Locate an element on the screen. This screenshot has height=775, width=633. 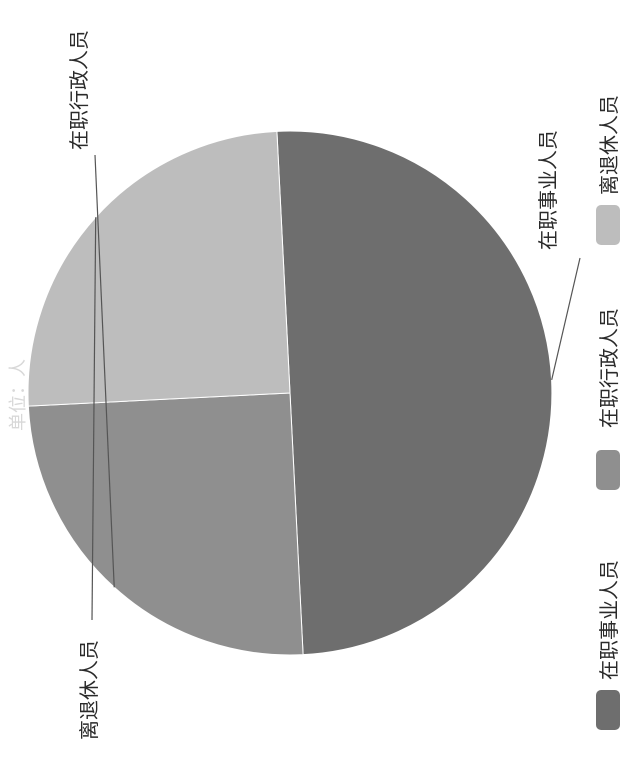
unit-label: 单位：人 is located at coordinates (18, 395).